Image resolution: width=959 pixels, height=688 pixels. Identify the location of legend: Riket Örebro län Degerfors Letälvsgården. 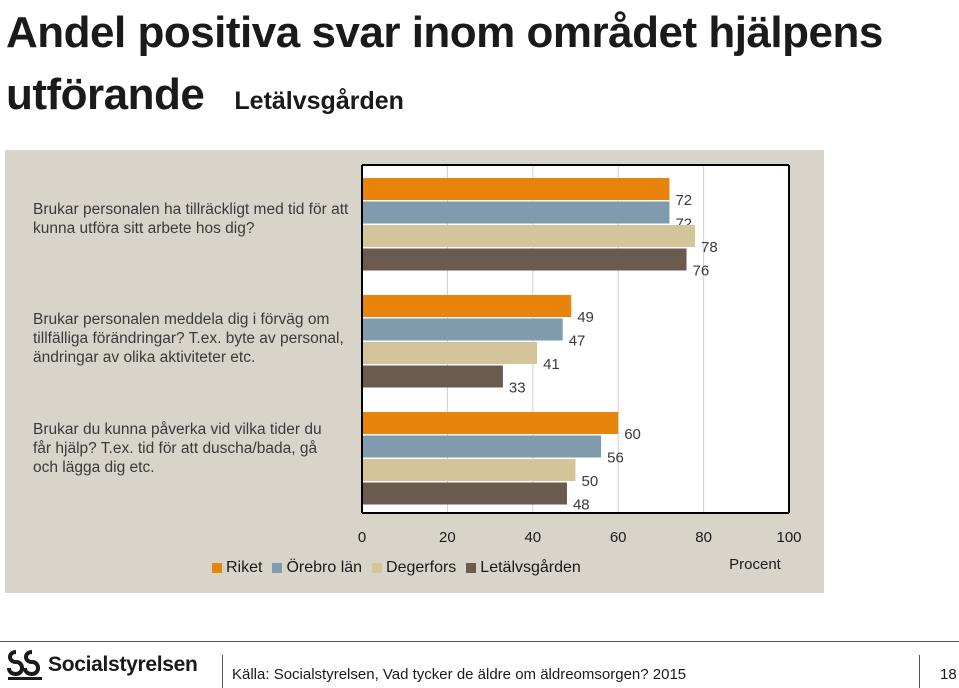
(401, 568).